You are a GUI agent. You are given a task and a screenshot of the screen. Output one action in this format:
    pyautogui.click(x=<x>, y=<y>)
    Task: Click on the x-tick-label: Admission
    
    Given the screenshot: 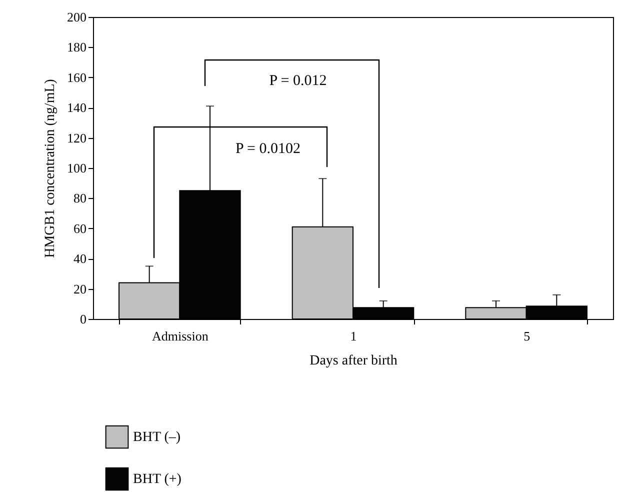 What is the action you would take?
    pyautogui.click(x=180, y=336)
    